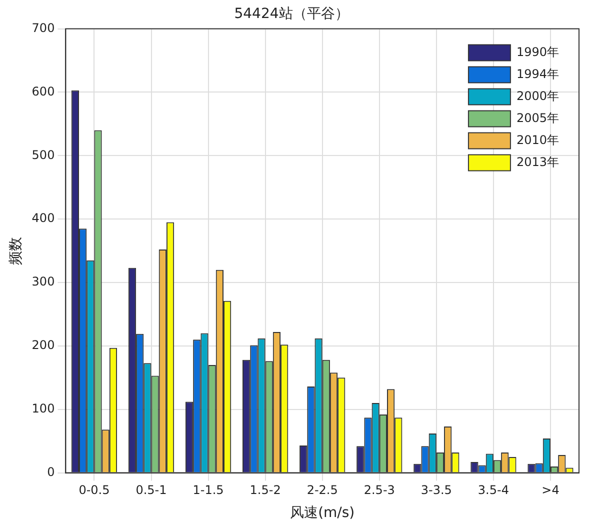  What do you see at coordinates (379, 490) in the screenshot?
I see `x-tick-label: 2.5-3` at bounding box center [379, 490].